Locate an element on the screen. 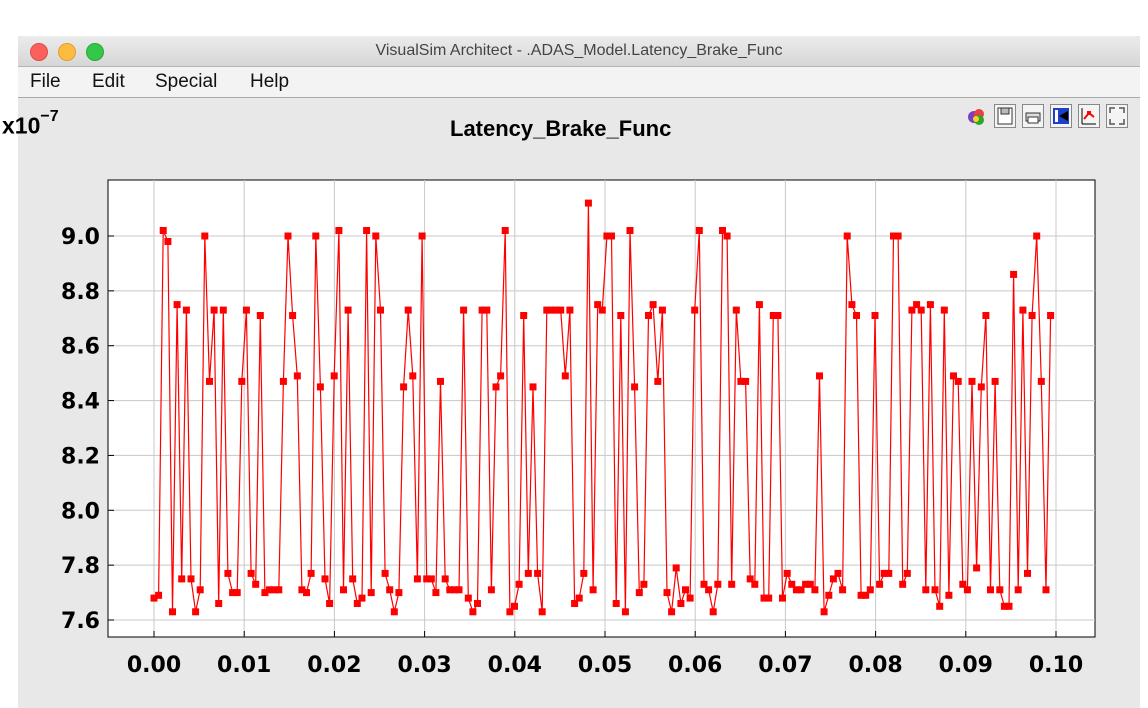  y-tick-label: 8.6 is located at coordinates (80, 347).